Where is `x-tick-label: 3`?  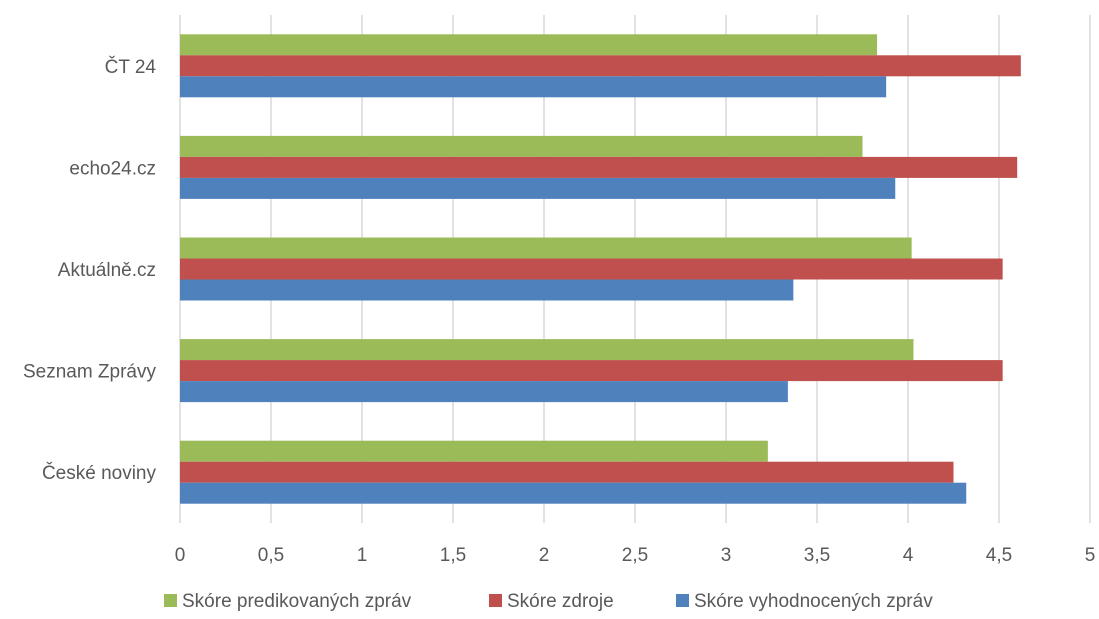 x-tick-label: 3 is located at coordinates (726, 555).